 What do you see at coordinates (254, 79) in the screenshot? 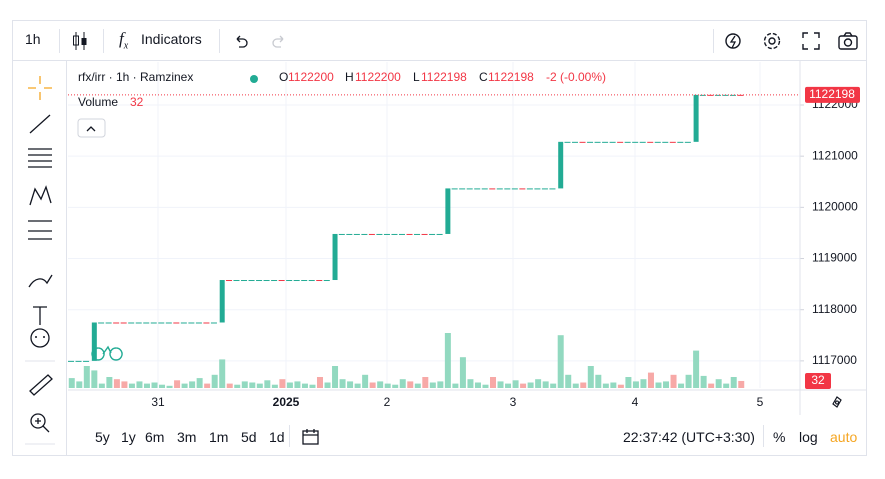
I see `market-status` at bounding box center [254, 79].